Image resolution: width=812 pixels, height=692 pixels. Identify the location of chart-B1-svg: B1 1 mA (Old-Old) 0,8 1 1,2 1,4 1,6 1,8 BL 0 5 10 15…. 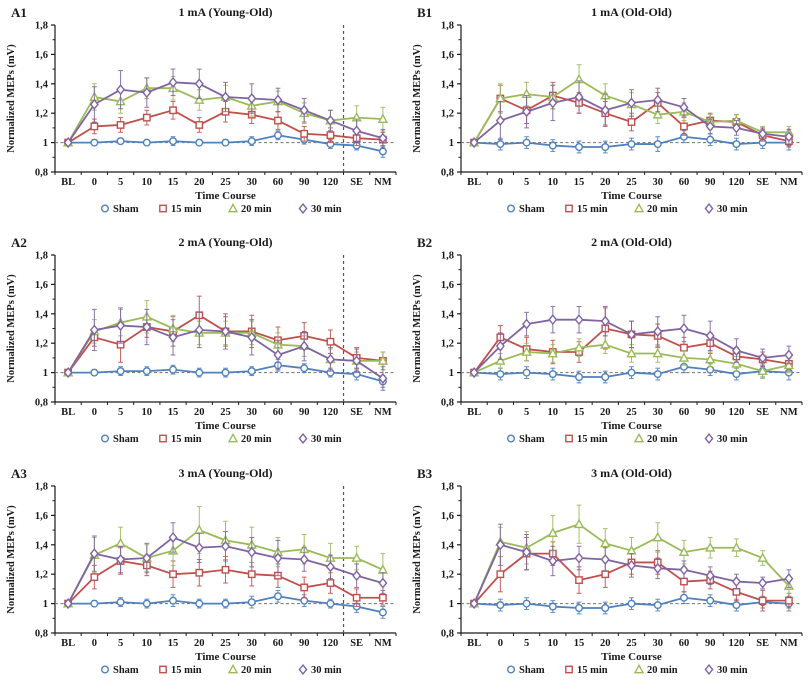
(607, 110).